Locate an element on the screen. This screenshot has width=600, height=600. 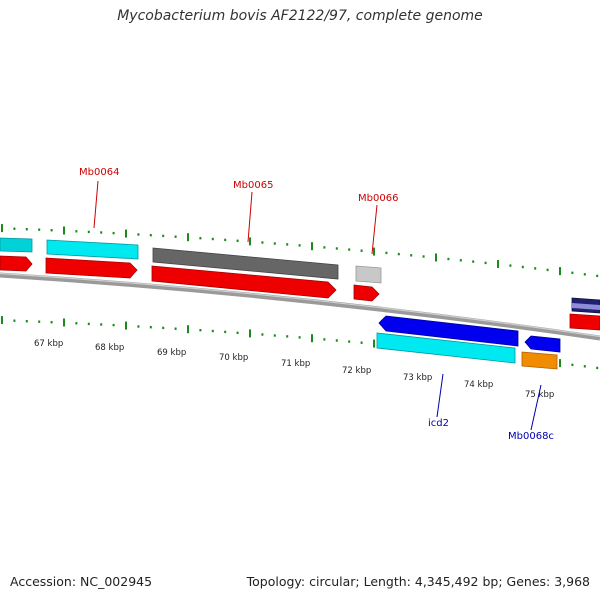
feature-cyan-left-edge is located at coordinates (16, 245).